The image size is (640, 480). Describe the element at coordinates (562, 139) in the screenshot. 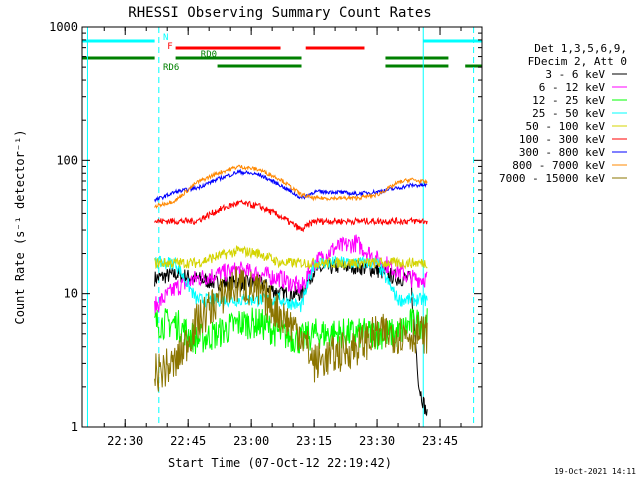

I see `legend-entry-label: 100 - 300 keV` at that location.